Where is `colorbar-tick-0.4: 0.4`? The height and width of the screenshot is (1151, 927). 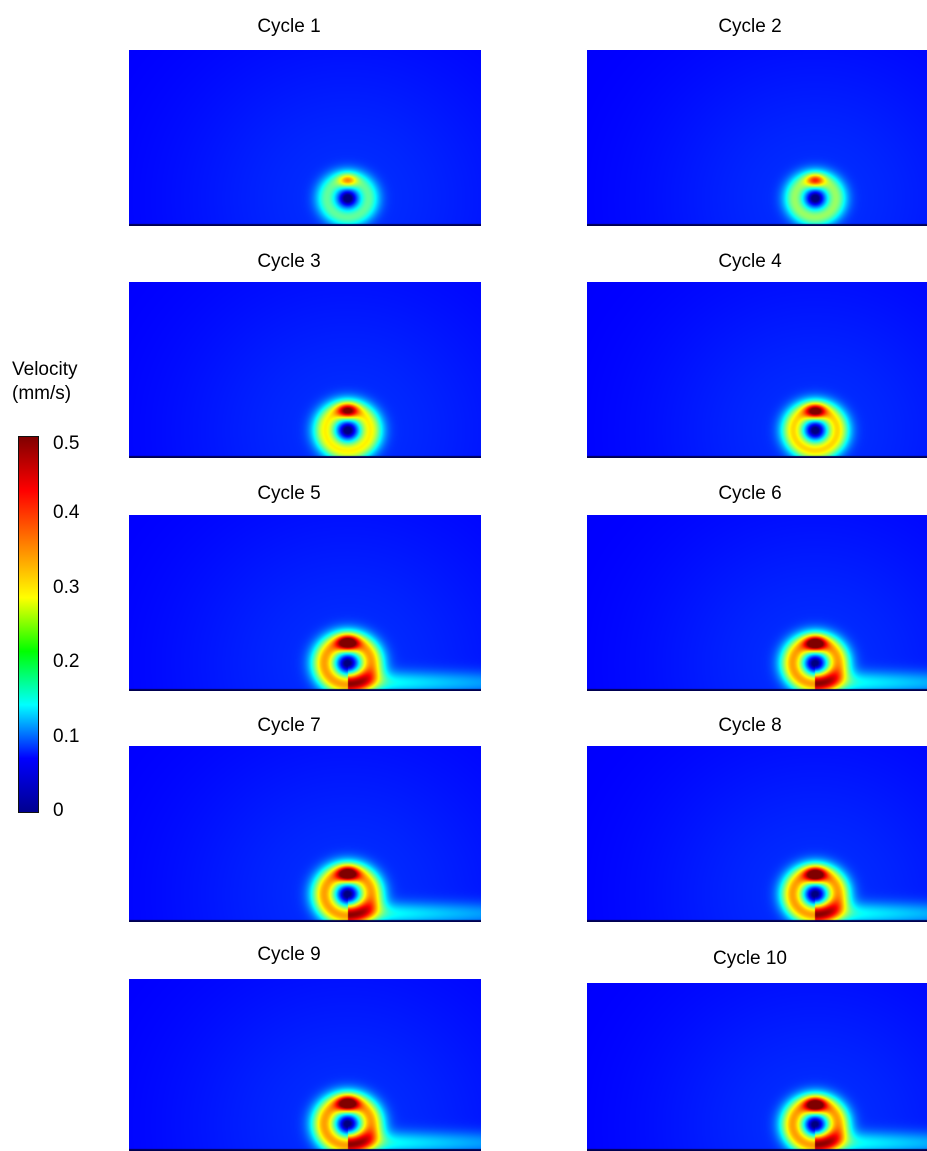 colorbar-tick-0.4: 0.4 is located at coordinates (66, 512).